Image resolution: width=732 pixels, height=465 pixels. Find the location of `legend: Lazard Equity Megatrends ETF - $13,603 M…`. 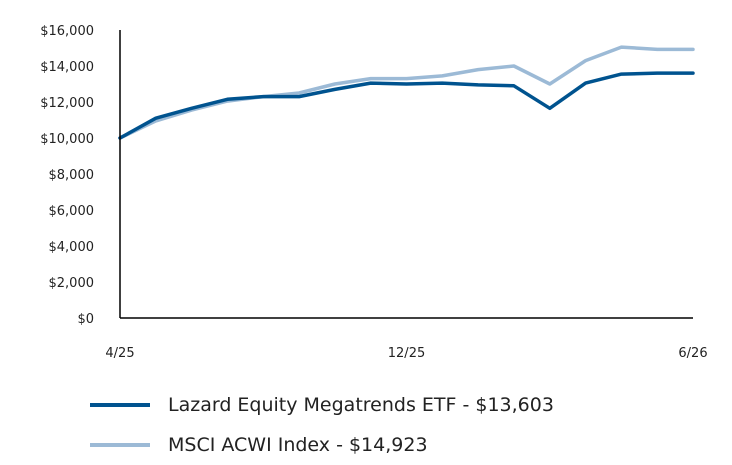

legend: Lazard Equity Megatrends ETF - $13,603 M… is located at coordinates (322, 425).